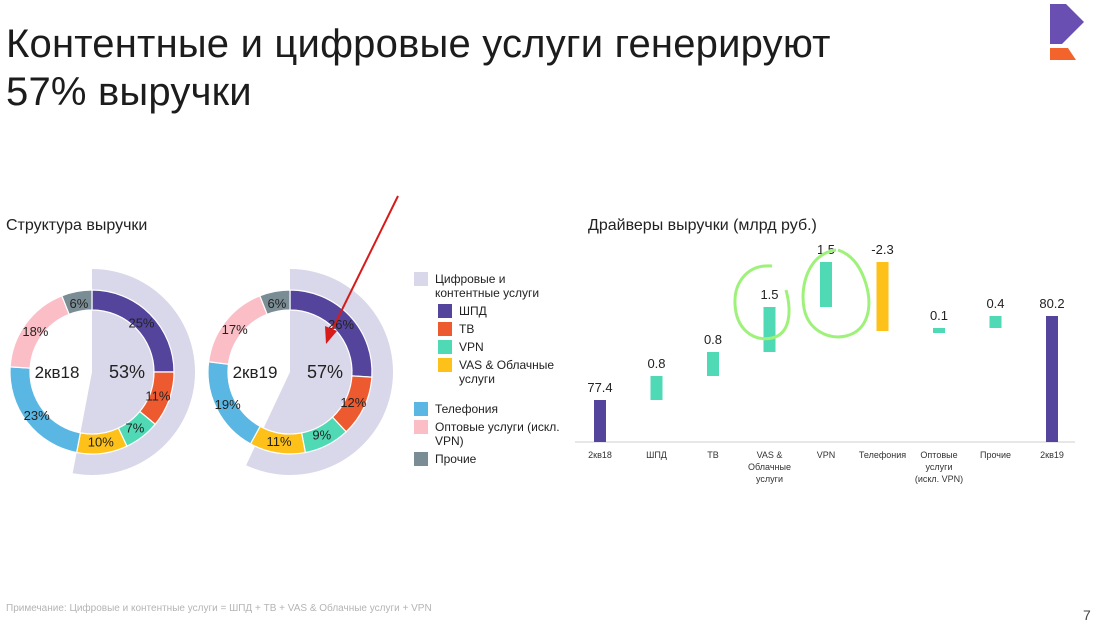  Describe the element at coordinates (467, 329) in the screenshot. I see `legend-label: ТВ` at that location.